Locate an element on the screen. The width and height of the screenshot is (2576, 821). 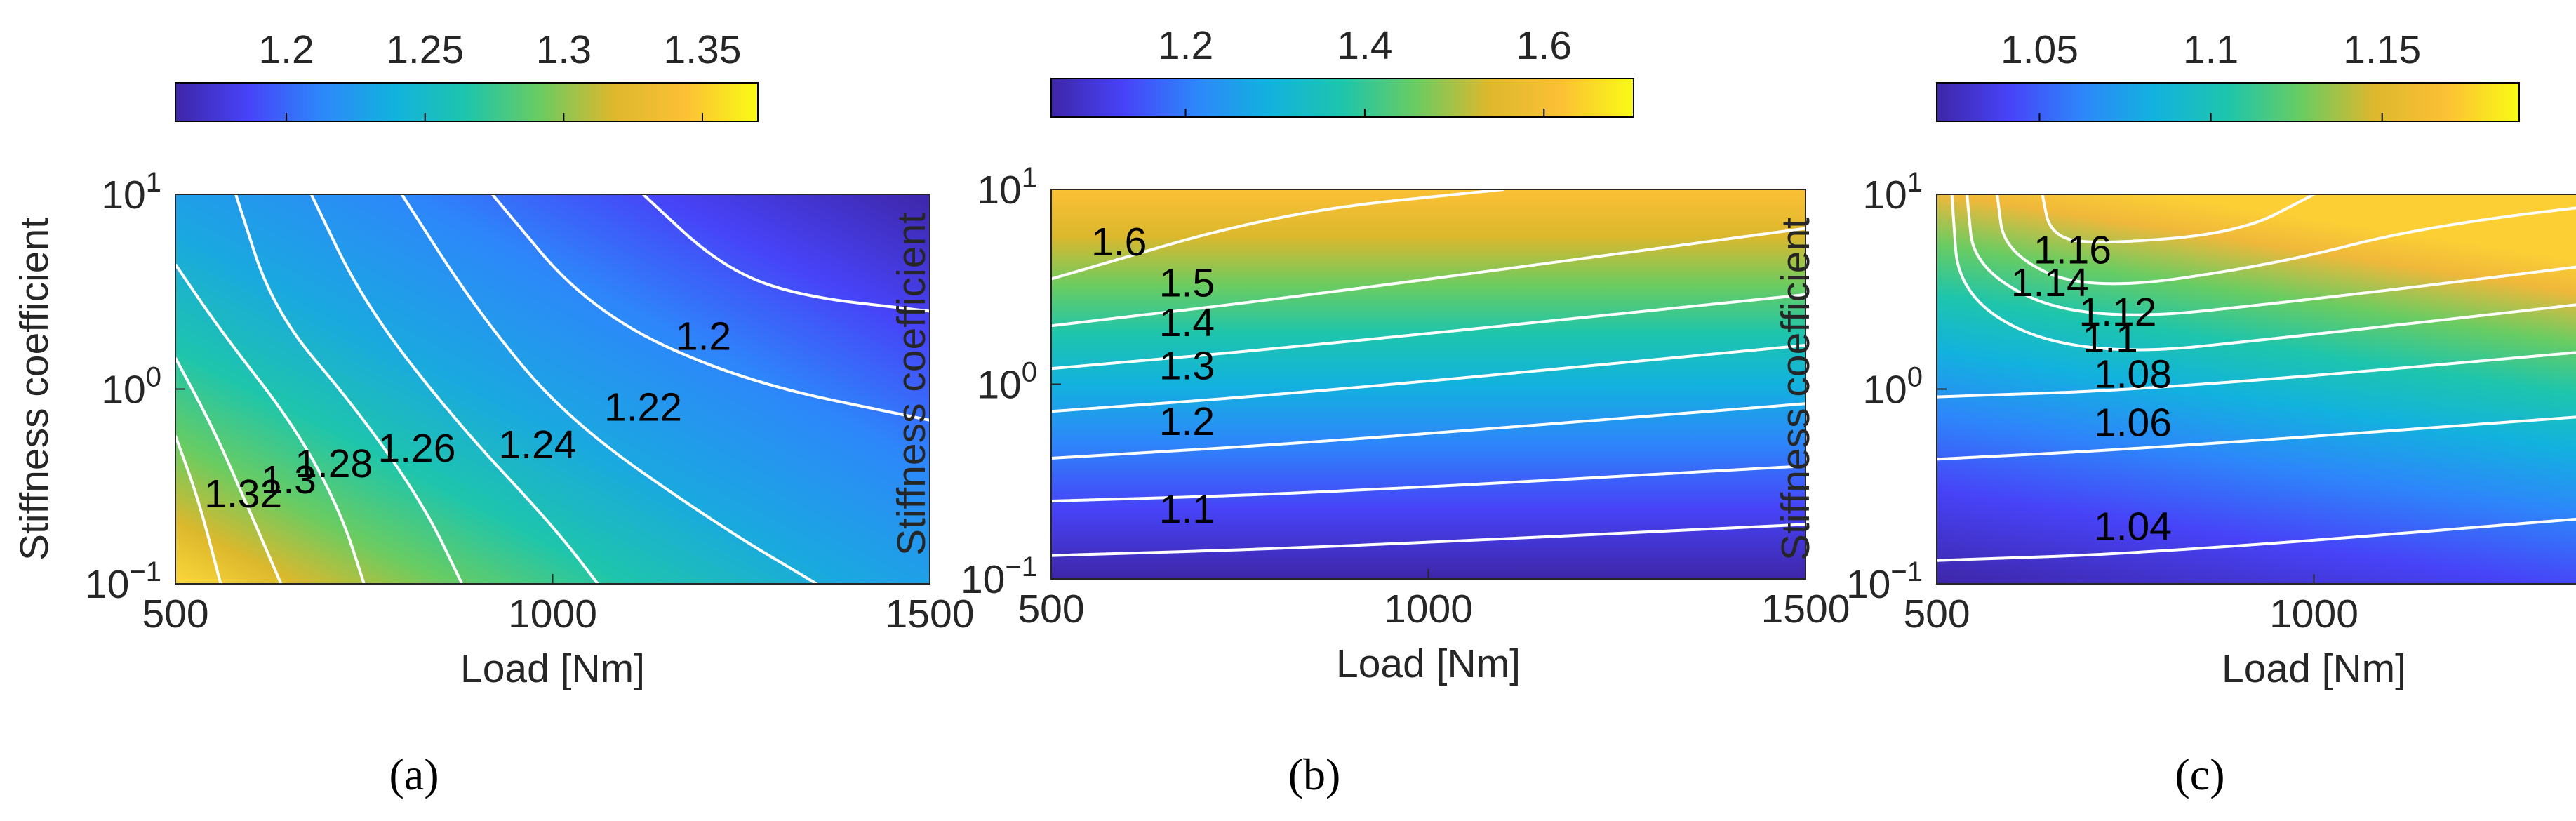
colorbar-tick-label: 1.3 is located at coordinates (564, 49).